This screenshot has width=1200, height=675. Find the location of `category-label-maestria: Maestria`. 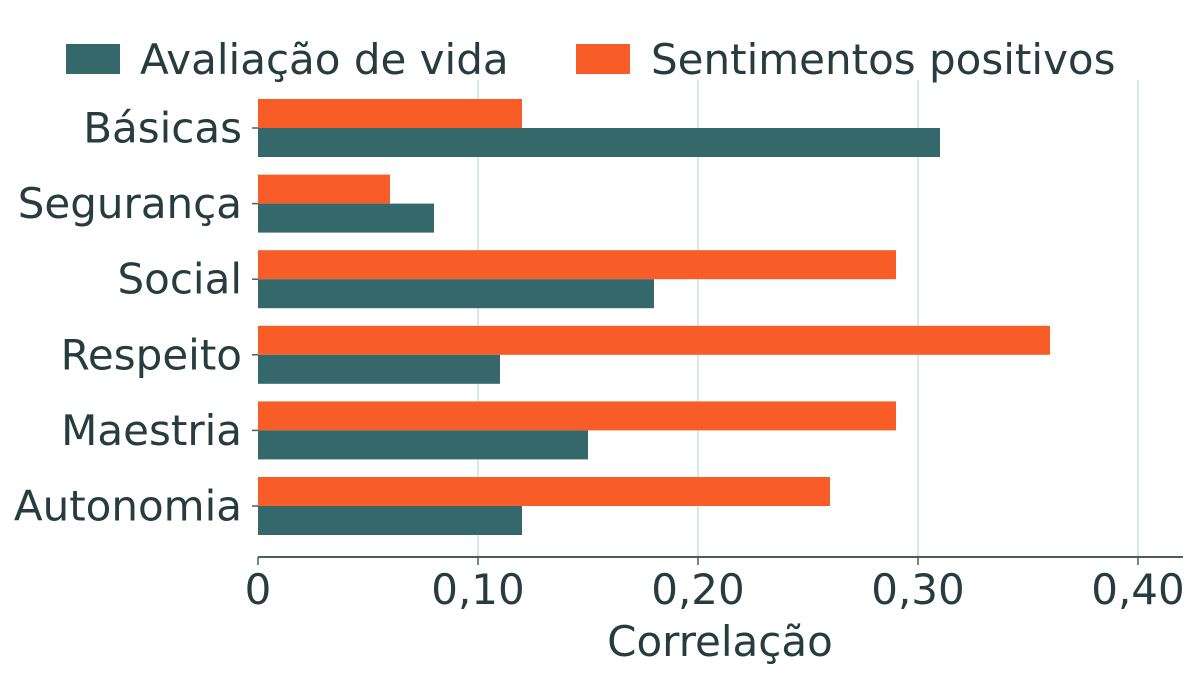

category-label-maestria: Maestria is located at coordinates (151, 430).